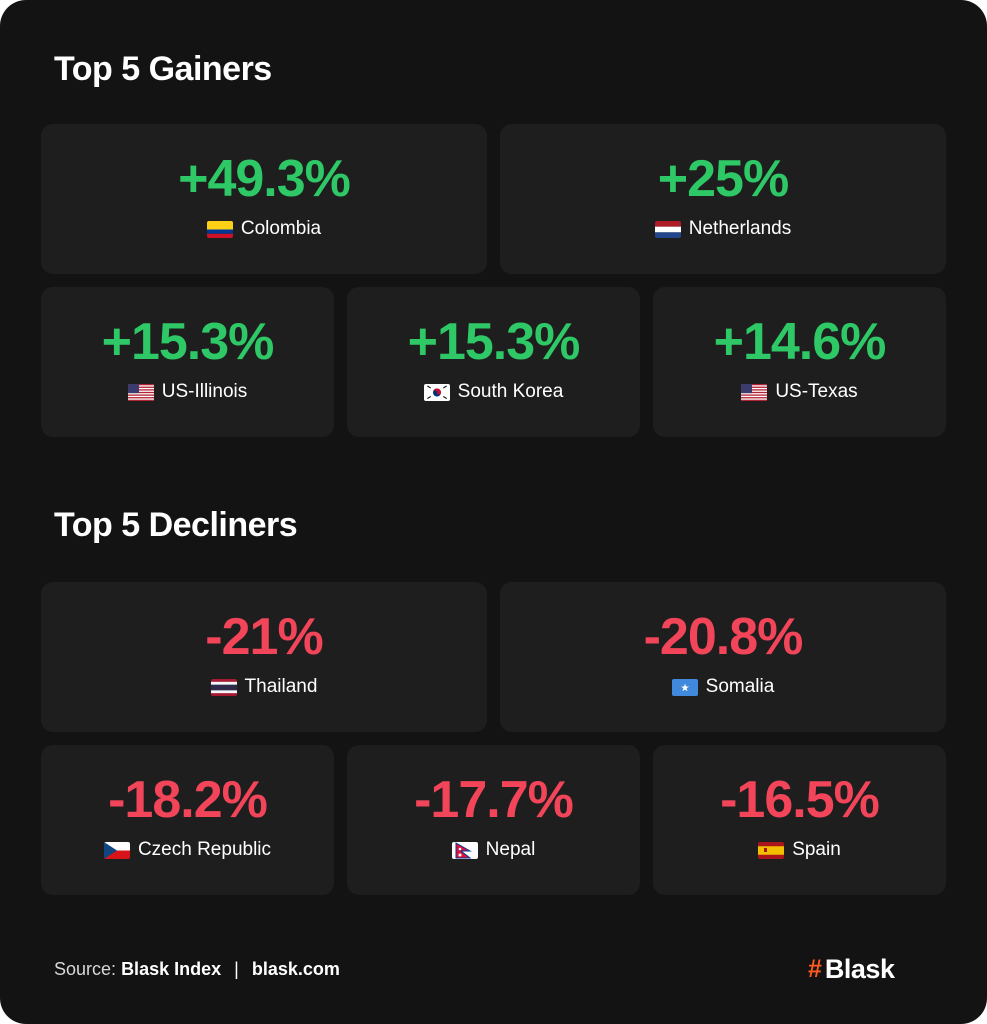  Describe the element at coordinates (859, 969) in the screenshot. I see `brand-name: Blask` at that location.